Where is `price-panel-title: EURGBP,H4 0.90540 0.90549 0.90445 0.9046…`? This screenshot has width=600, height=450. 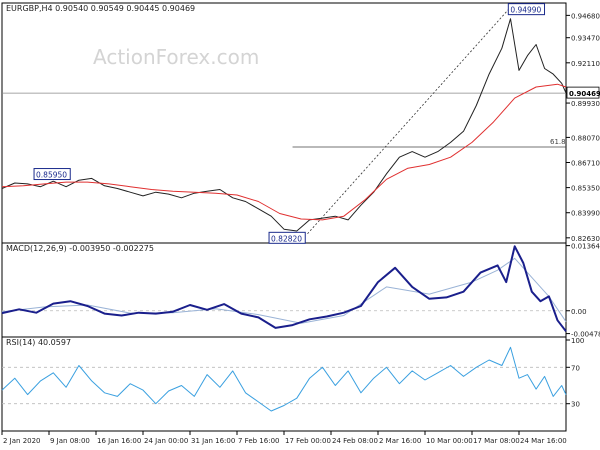
price-panel-title: EURGBP,H4 0.90540 0.90549 0.90445 0.9046… is located at coordinates (100, 8).